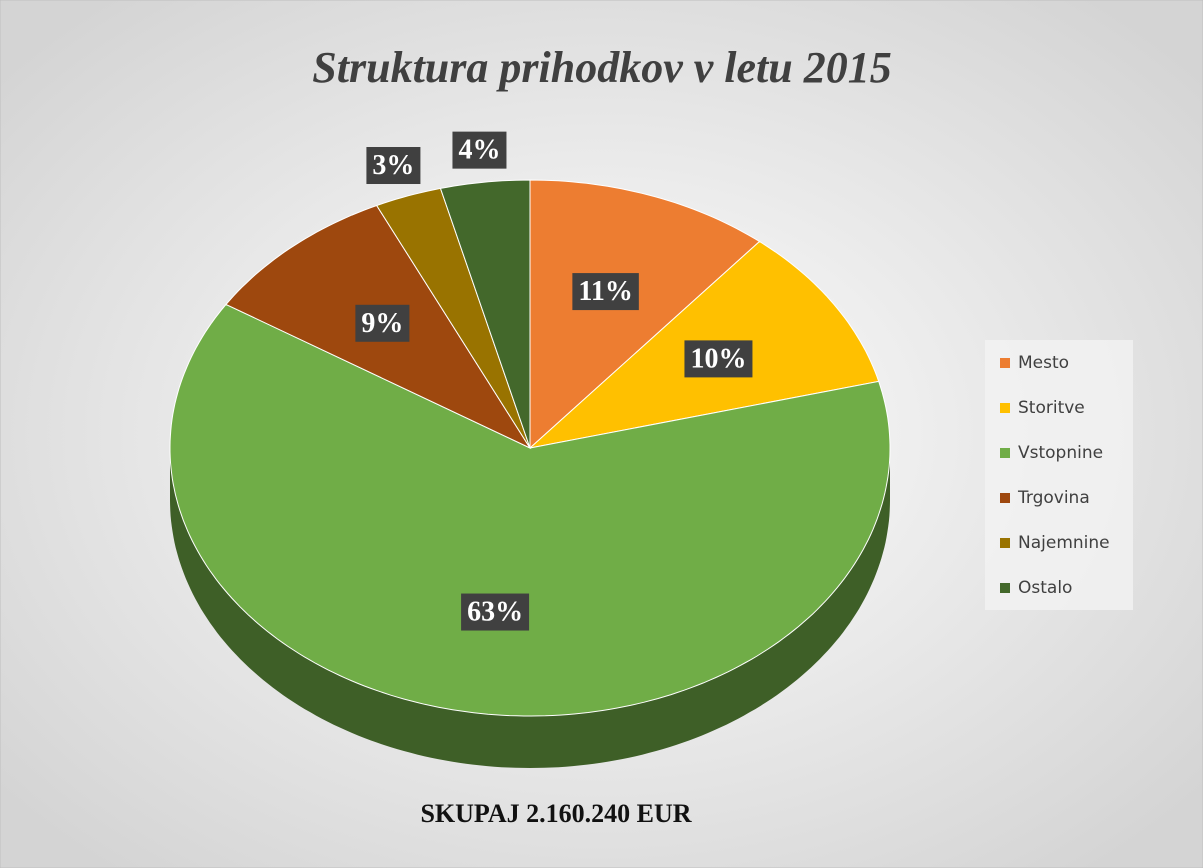 The width and height of the screenshot is (1203, 868). I want to click on data-label: 11%, so click(605, 291).